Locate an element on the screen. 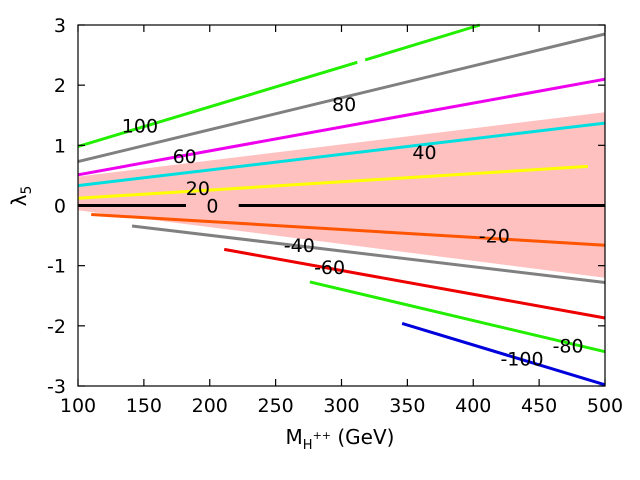 Image resolution: width=640 pixels, height=480 pixels. x-axis-label: MH++ (GeV) is located at coordinates (340, 439).